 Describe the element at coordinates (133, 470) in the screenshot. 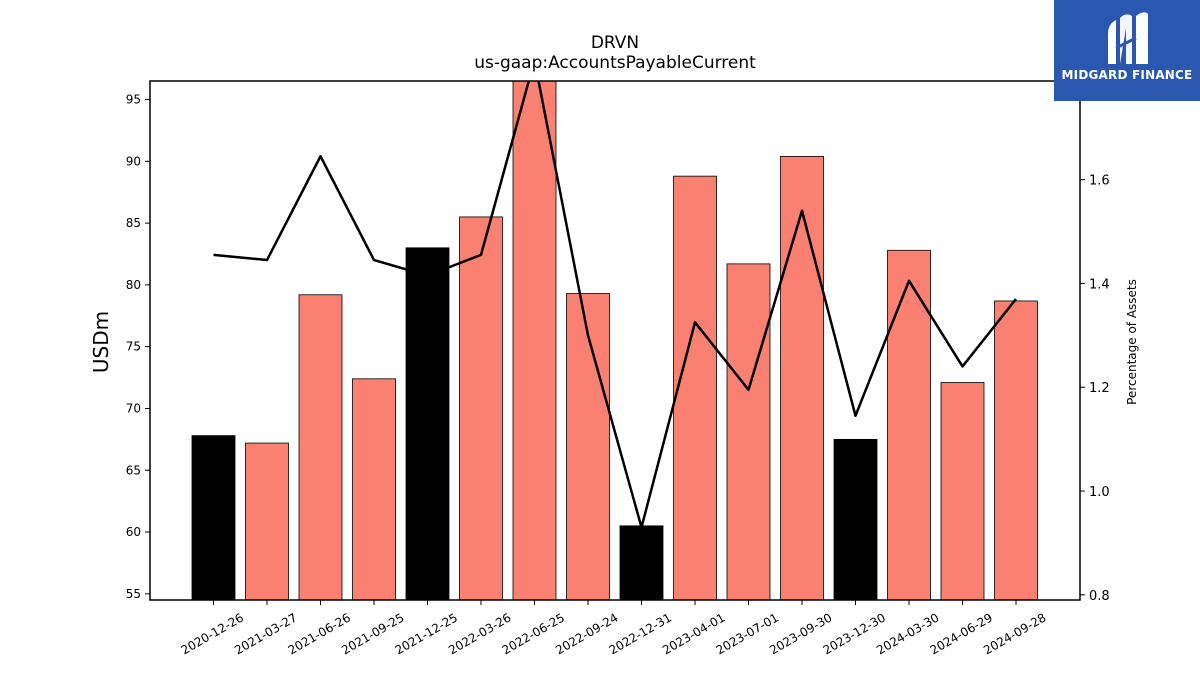

I see `y-tick-label-left: 65` at that location.